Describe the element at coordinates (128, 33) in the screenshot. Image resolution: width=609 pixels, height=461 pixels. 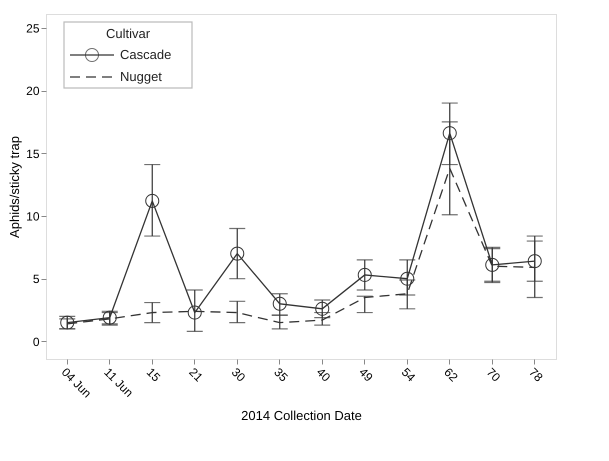
I see `legend-title: Cultivar` at that location.